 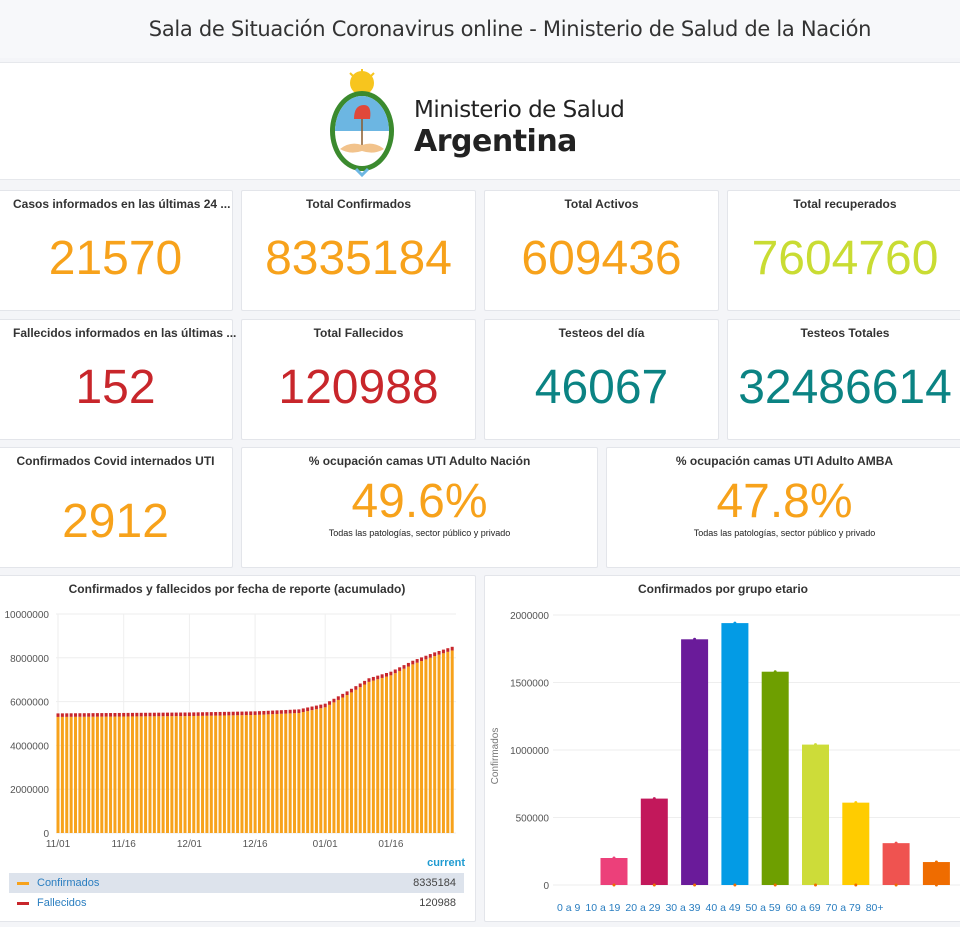 I want to click on legend-value: 120988, so click(x=437, y=903).